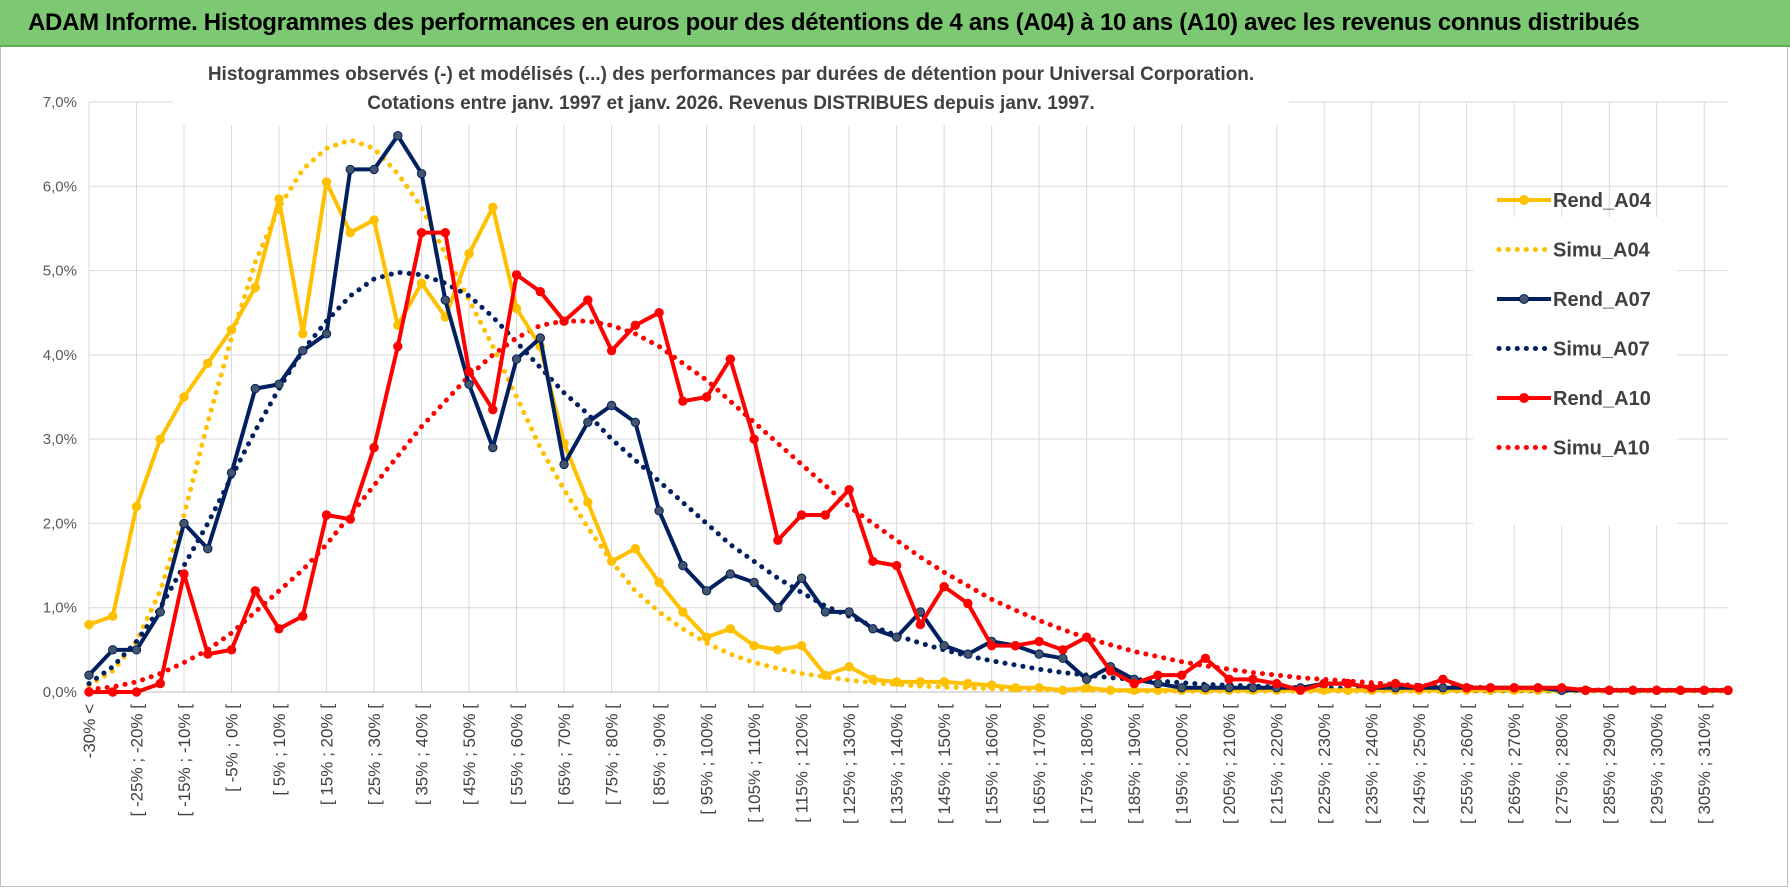  Describe the element at coordinates (1601, 350) in the screenshot. I see `legend-label: Simu_A07` at that location.